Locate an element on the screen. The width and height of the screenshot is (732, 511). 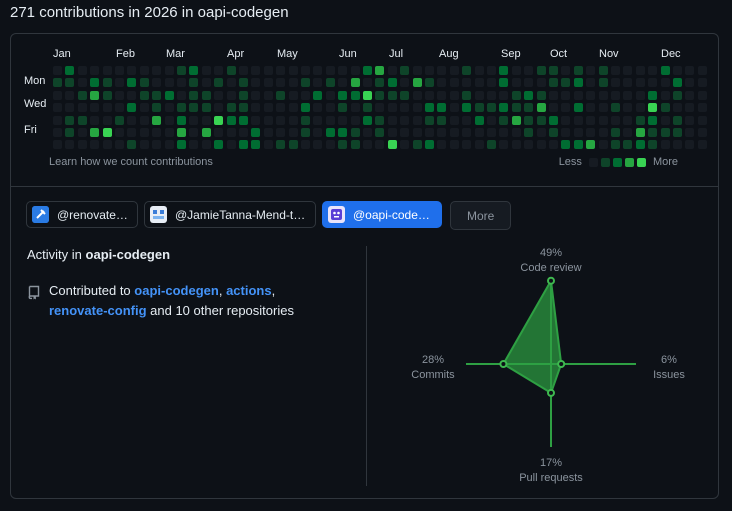
activity-prefix: Activity in is located at coordinates (54, 254).